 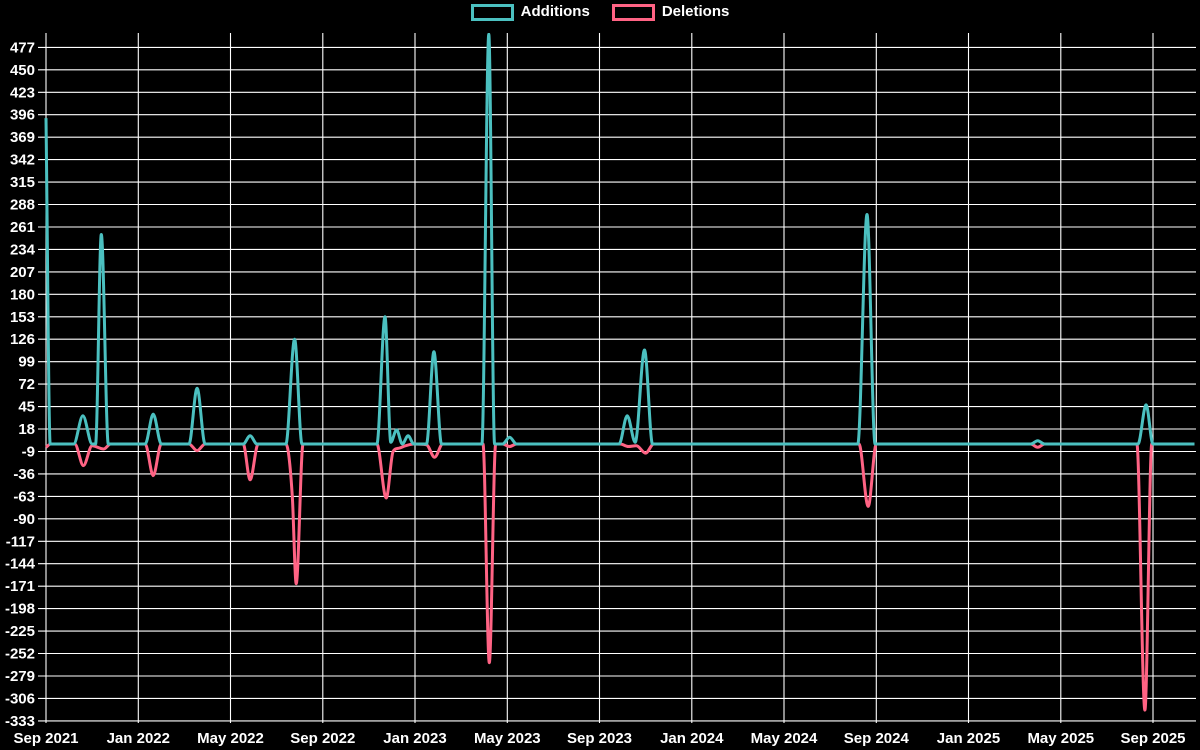 I want to click on y-tick-label: 180, so click(x=22, y=294).